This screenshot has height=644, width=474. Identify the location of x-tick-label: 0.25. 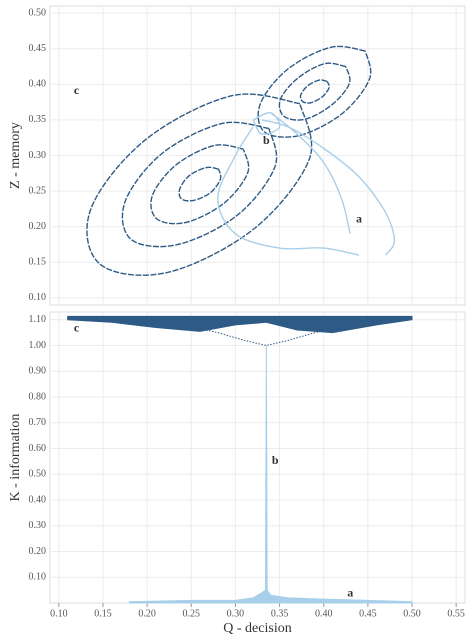
(192, 613).